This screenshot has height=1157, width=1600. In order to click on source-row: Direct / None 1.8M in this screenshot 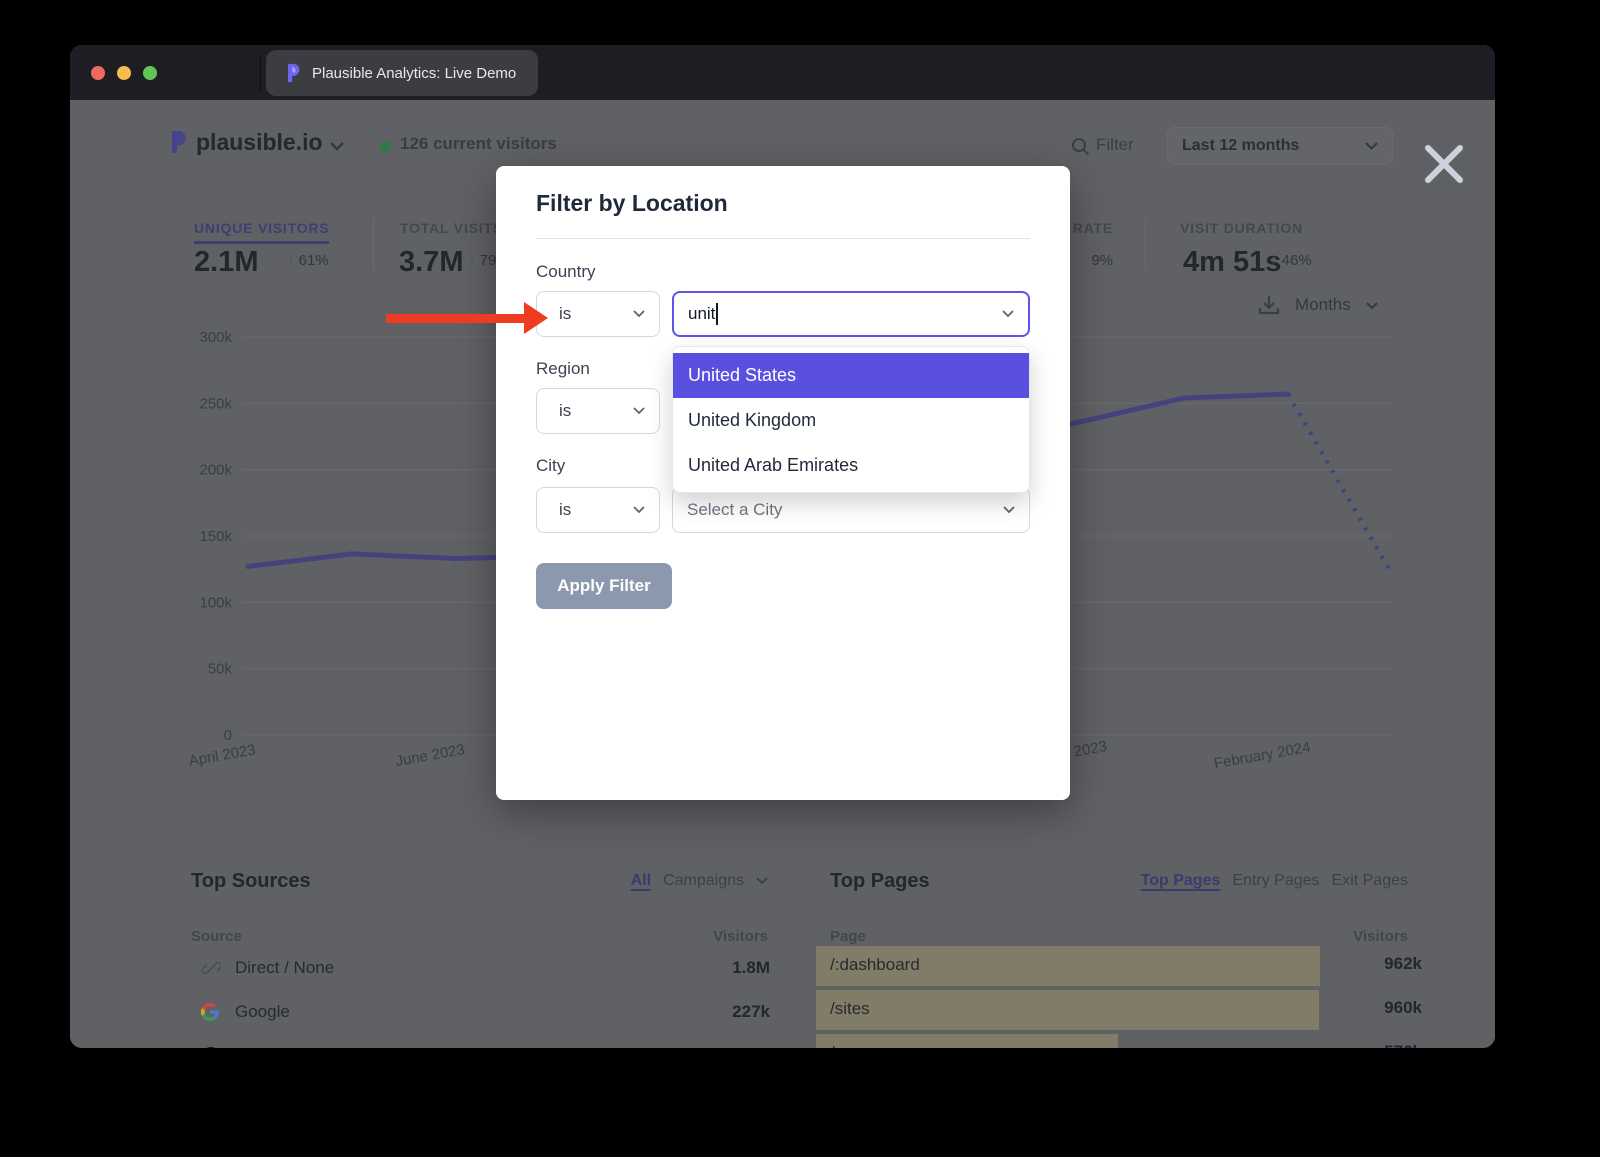, I will do `click(471, 968)`.